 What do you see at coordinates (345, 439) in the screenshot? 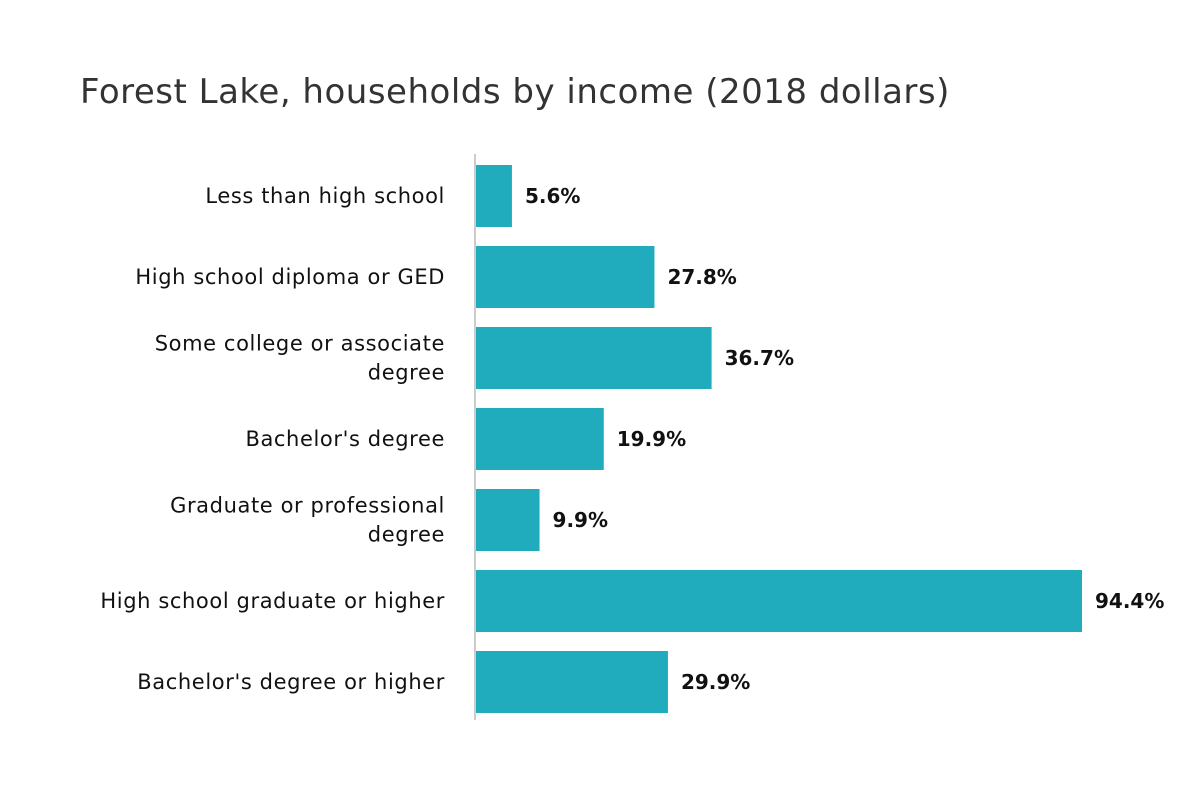
I see `category-label: Bachelor's degree` at bounding box center [345, 439].